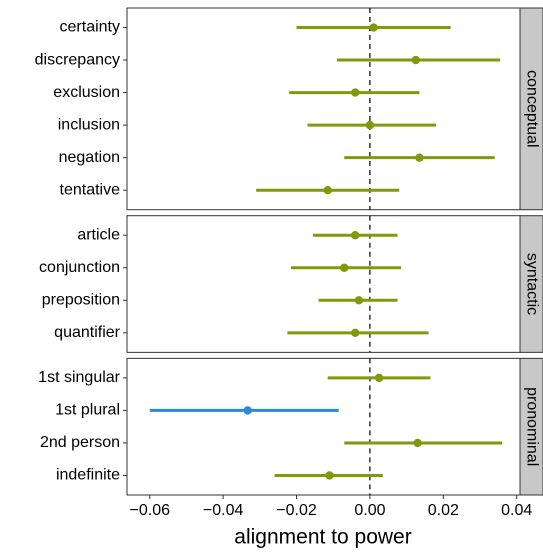 This screenshot has height=555, width=543. Describe the element at coordinates (90, 189) in the screenshot. I see `y-tick-label: tentative` at that location.